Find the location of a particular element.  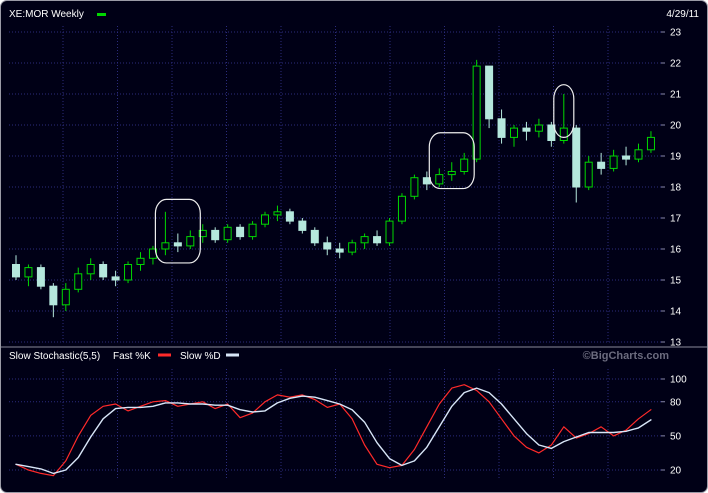

y-axis-label: 19 is located at coordinates (676, 157).